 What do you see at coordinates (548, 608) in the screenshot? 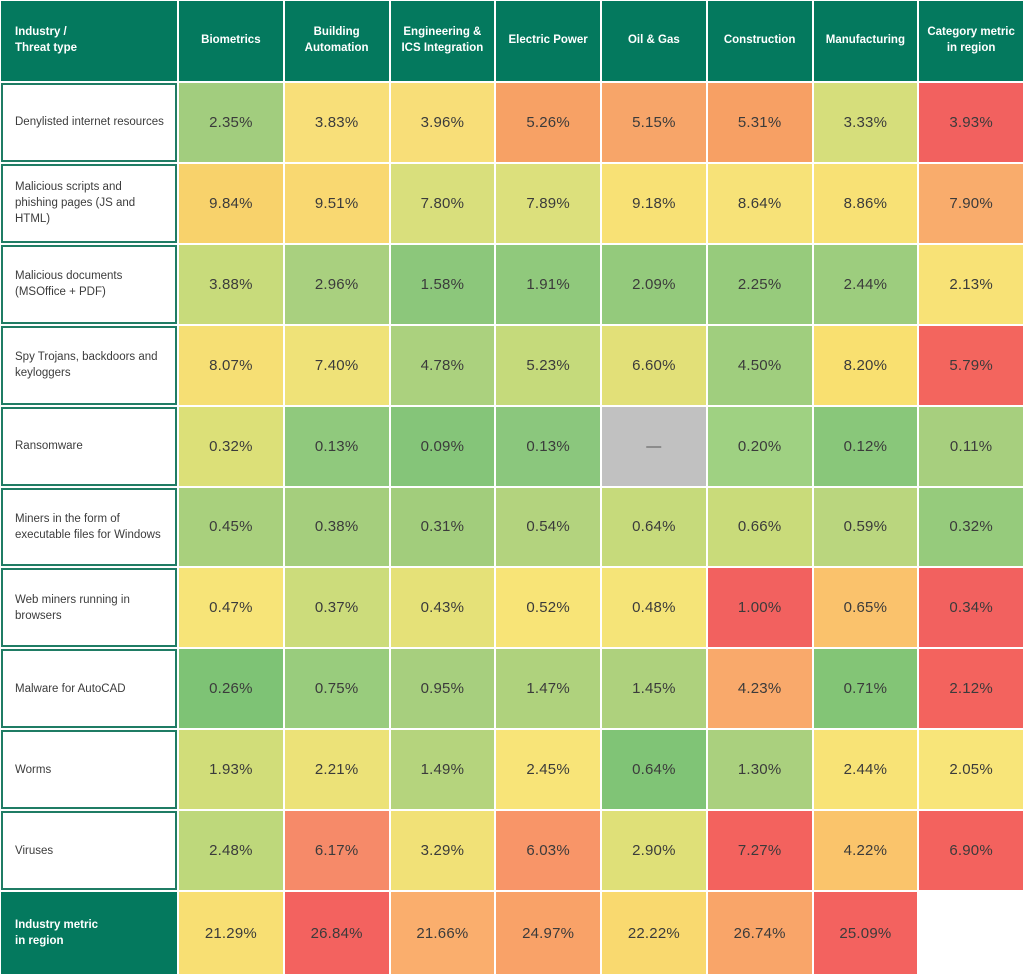
I see `heatmap-cell-r7-c4: 0.52%` at bounding box center [548, 608].